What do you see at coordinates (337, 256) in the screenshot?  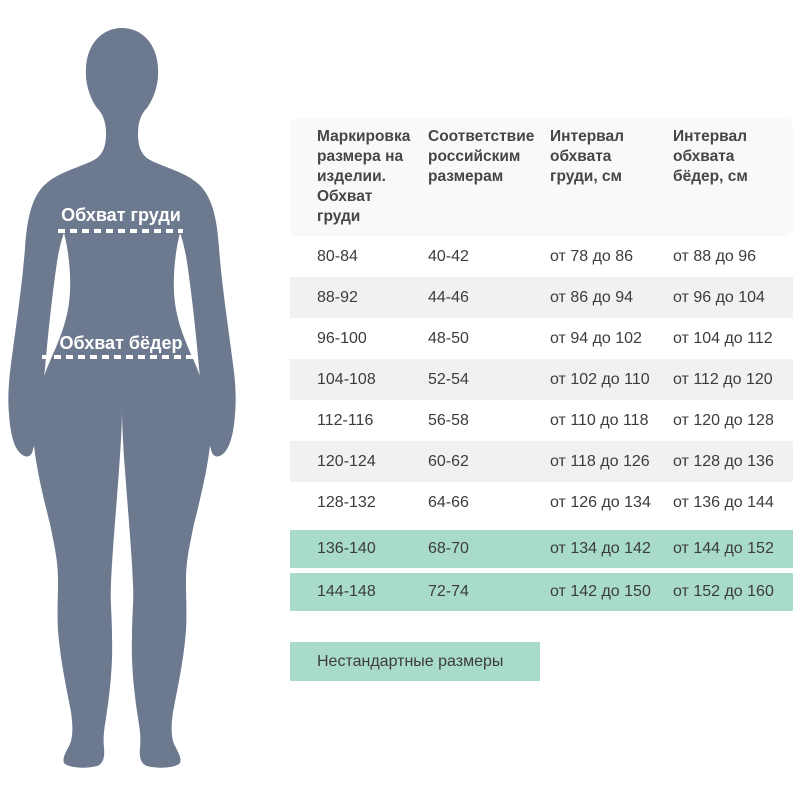 I see `cell-size-marking: 80-84` at bounding box center [337, 256].